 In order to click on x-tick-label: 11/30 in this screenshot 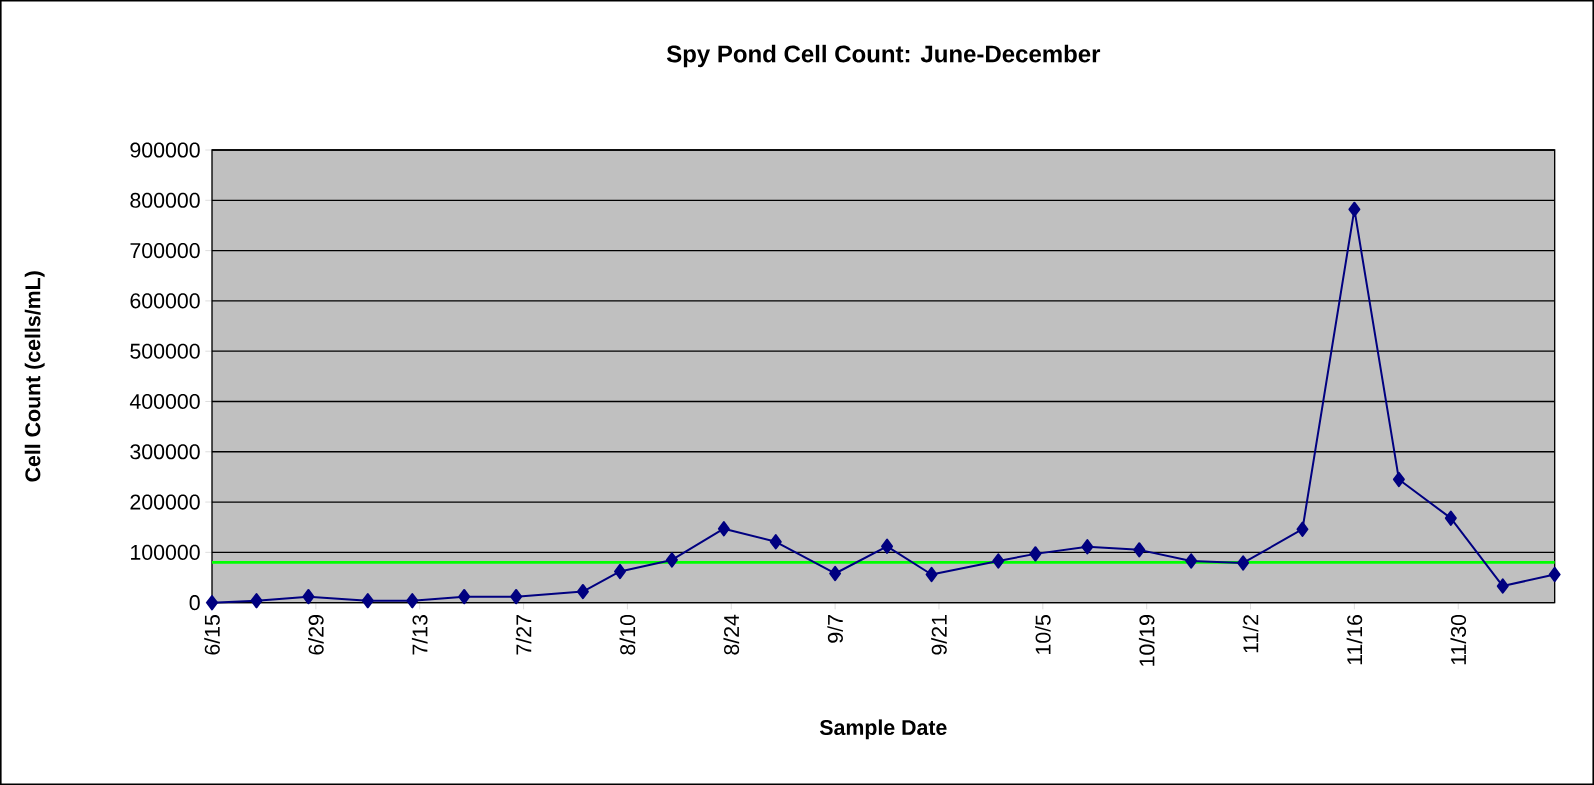, I will do `click(1458, 639)`.